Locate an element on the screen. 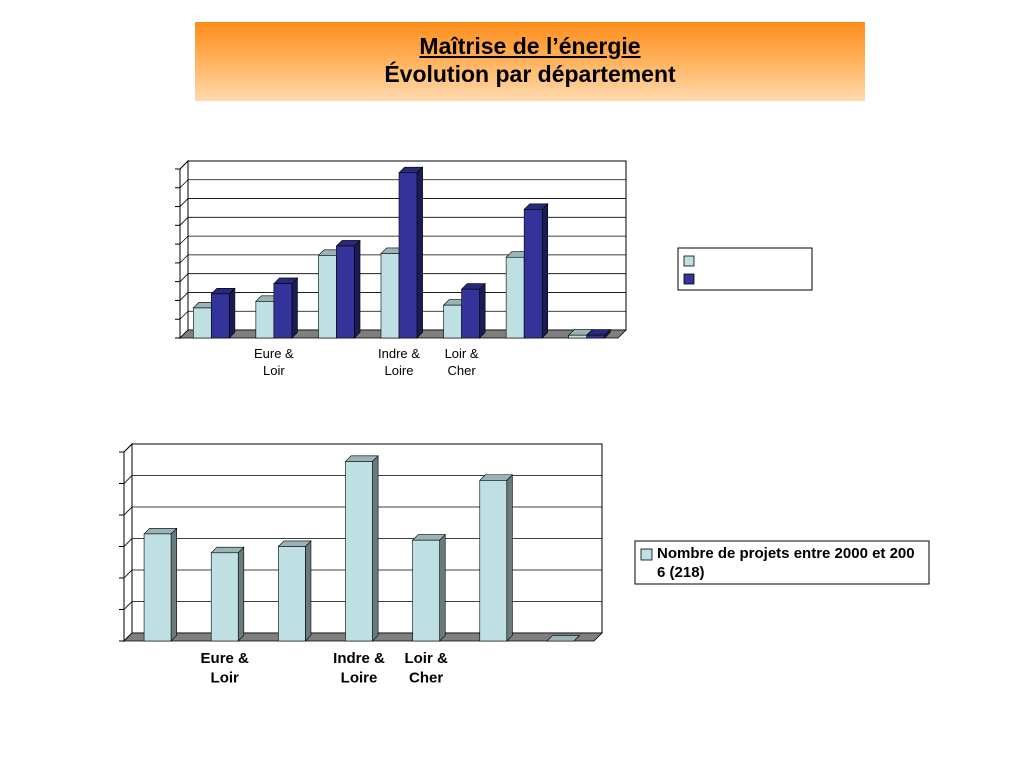 The height and width of the screenshot is (768, 1024). slide-title: Maîtrise de l’énergie is located at coordinates (530, 46).